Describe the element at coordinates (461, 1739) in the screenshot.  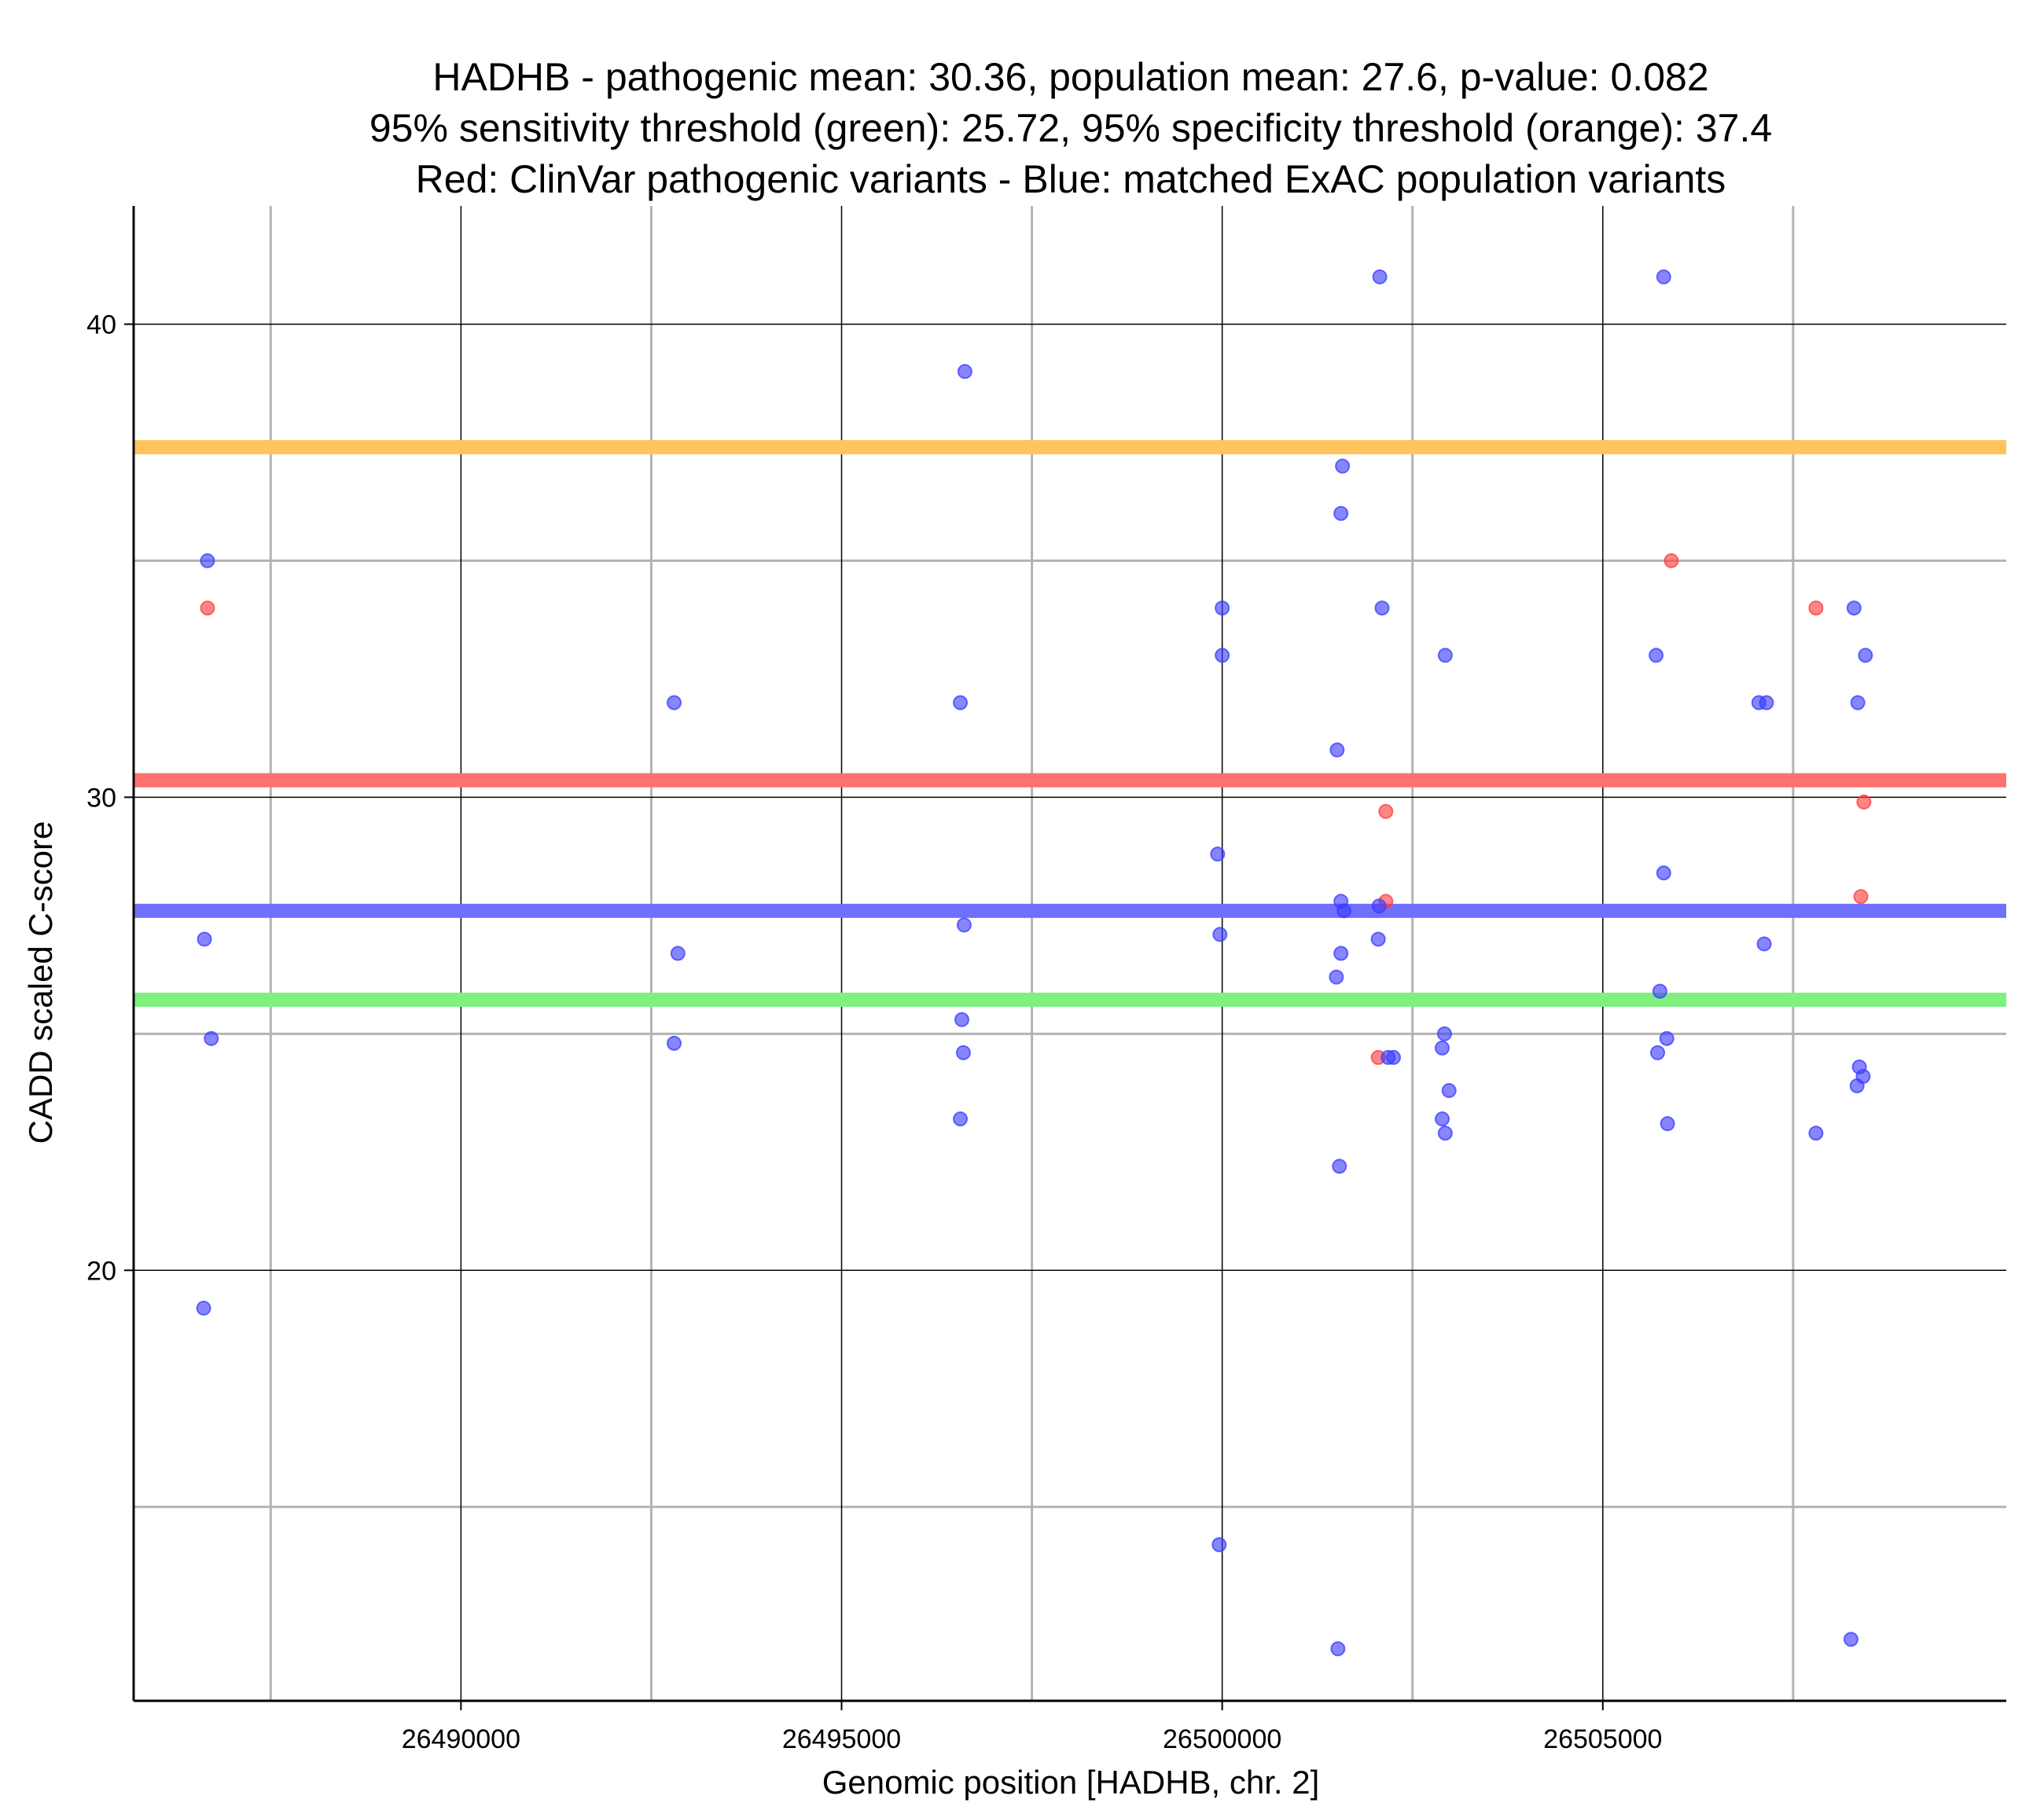
I see `x-tick-label: 26490000` at that location.